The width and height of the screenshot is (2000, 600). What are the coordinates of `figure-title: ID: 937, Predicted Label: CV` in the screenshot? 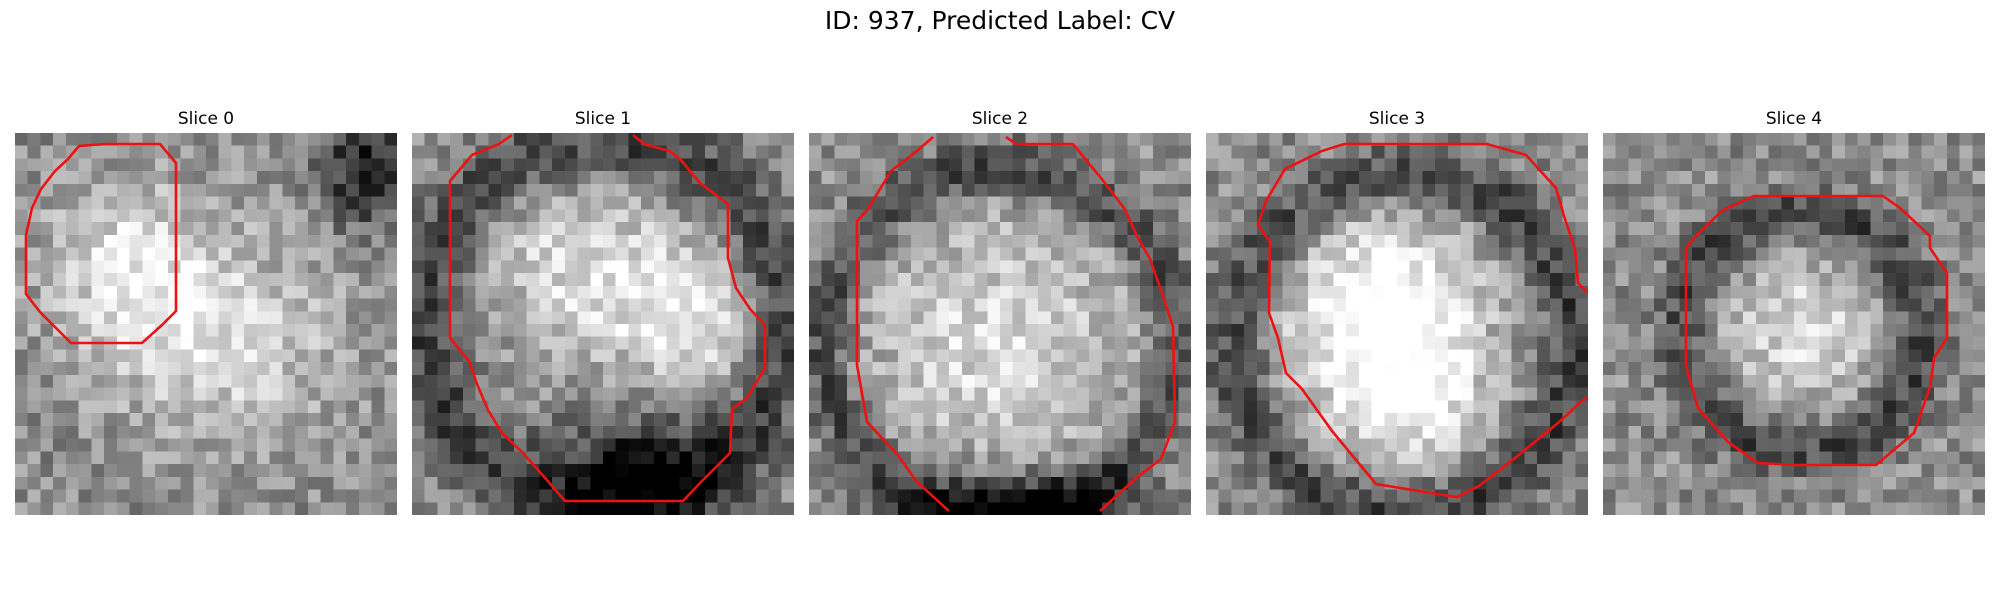 It's located at (1000, 20).